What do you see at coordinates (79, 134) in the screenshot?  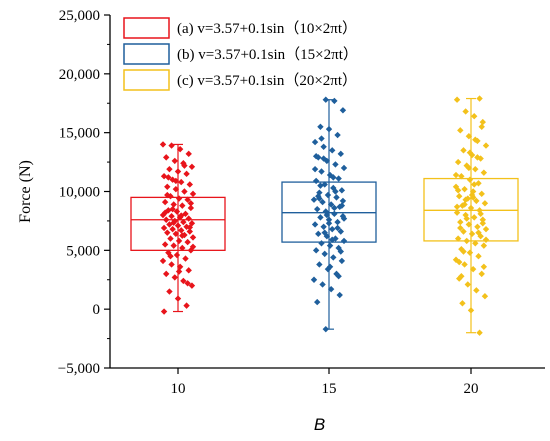 I see `y-tick-label: 15,000` at bounding box center [79, 134].